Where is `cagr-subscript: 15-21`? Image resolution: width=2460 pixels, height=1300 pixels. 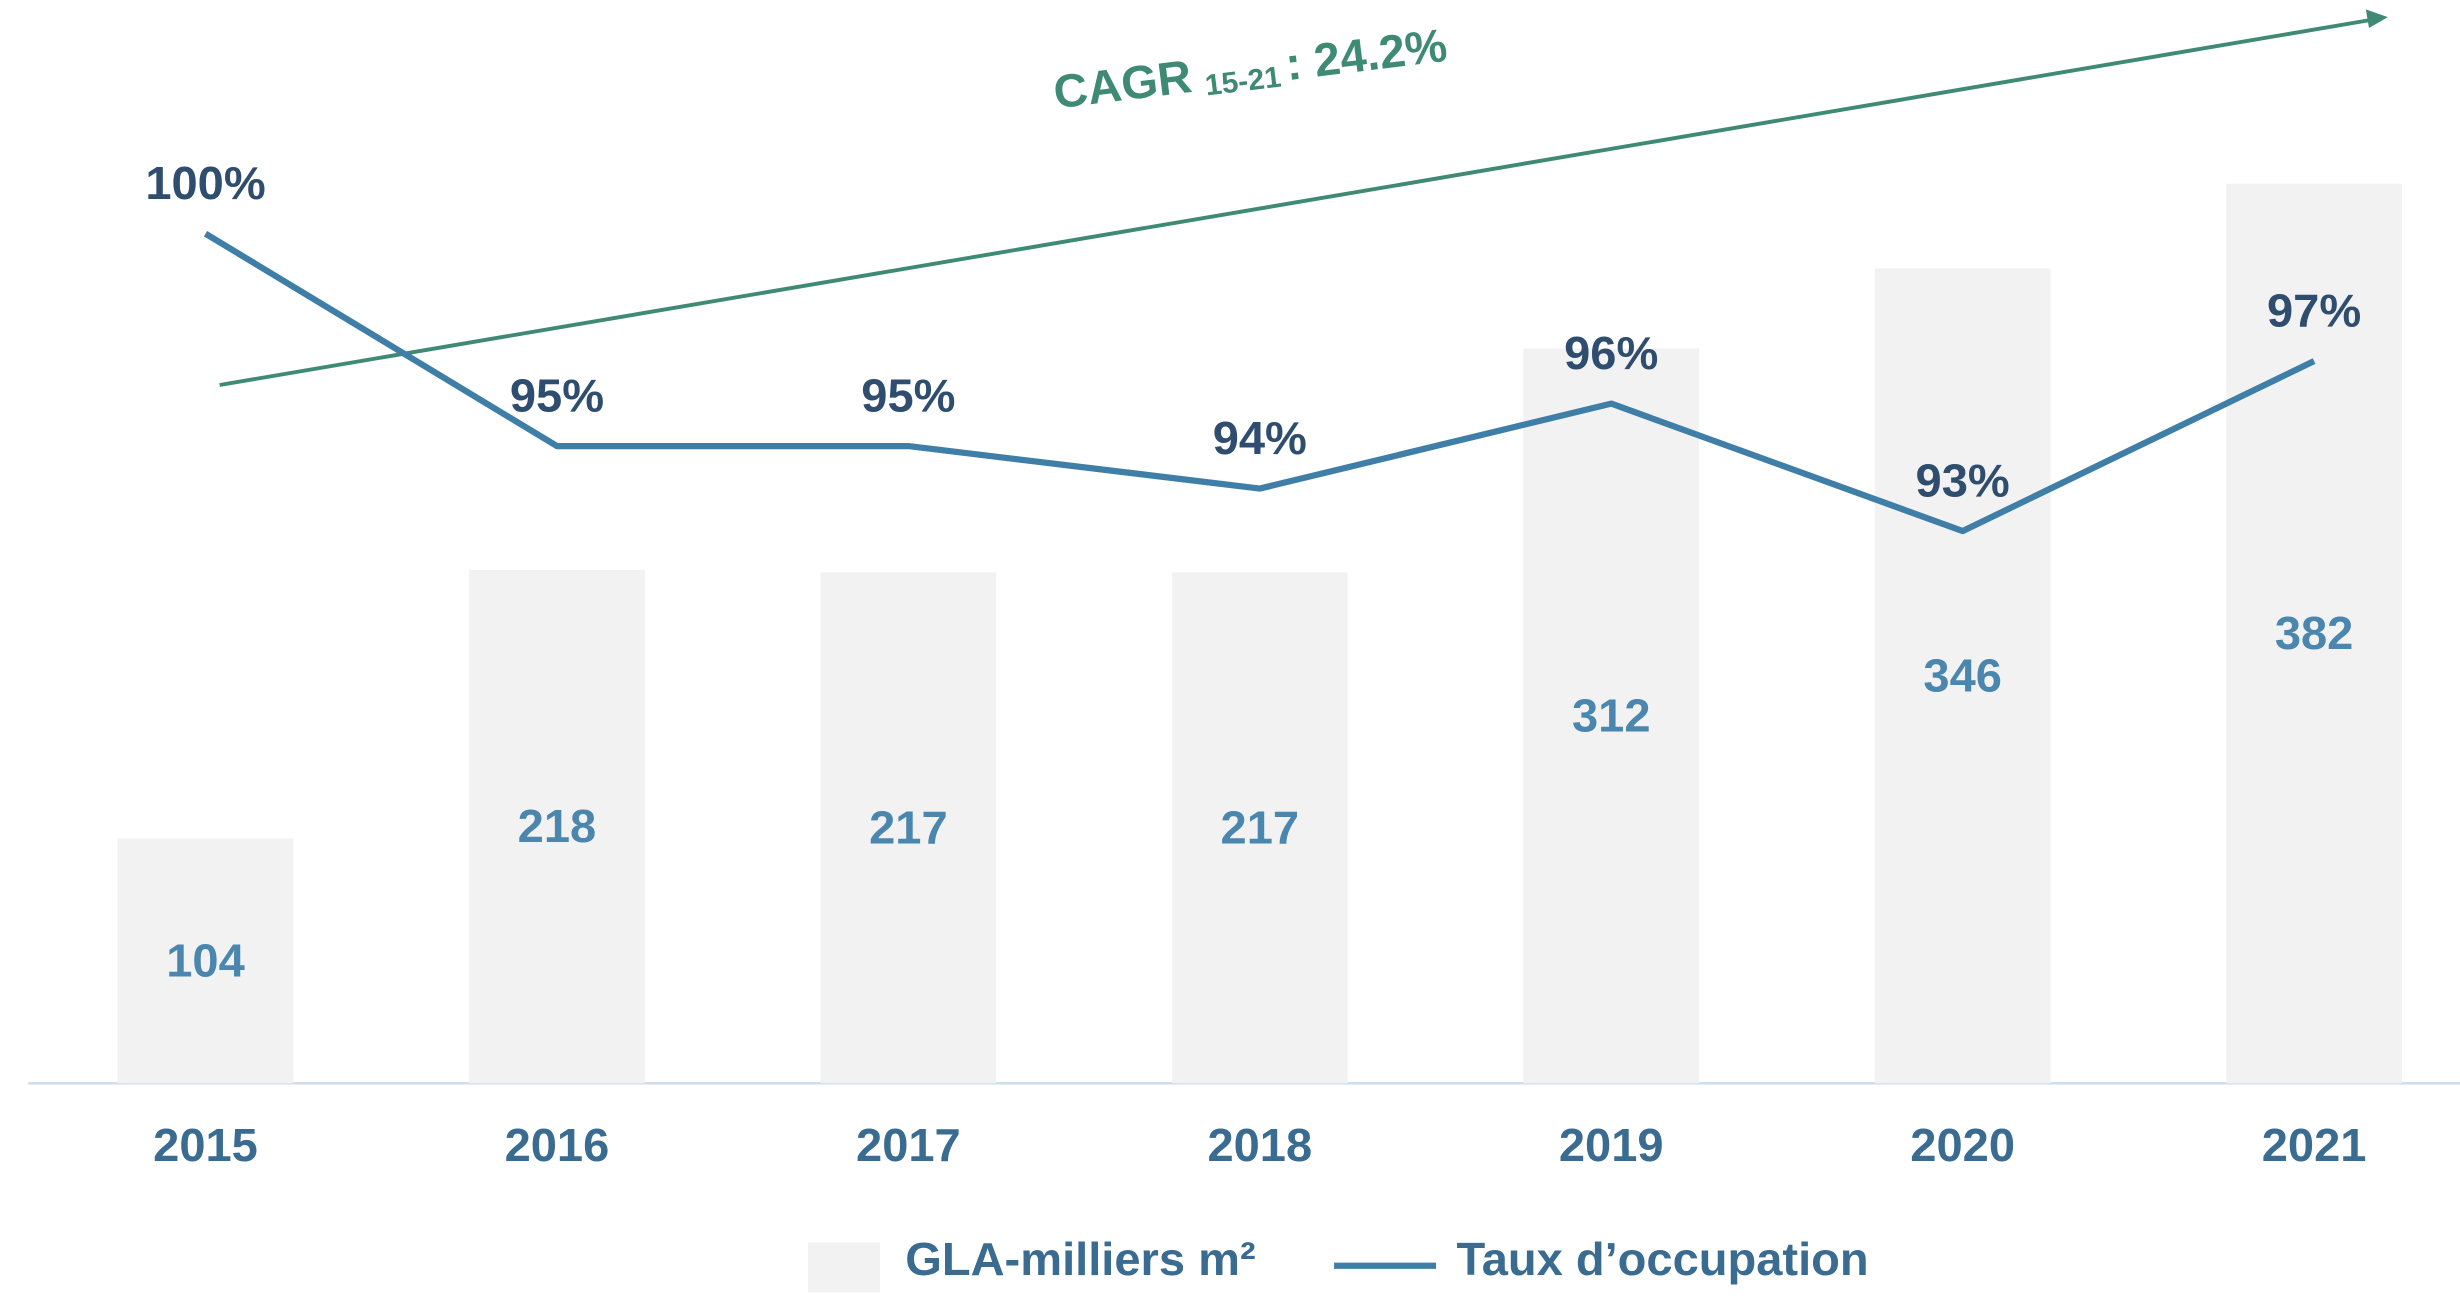
cagr-subscript: 15-21 is located at coordinates (1243, 81).